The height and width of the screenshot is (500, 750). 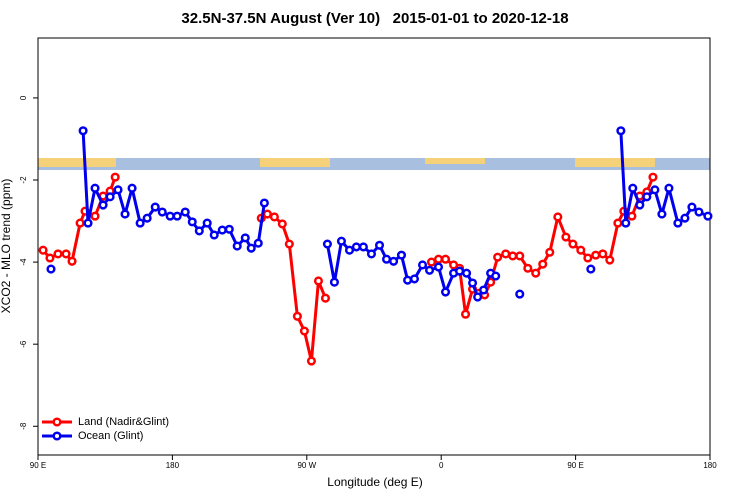 I want to click on y-tick-label: -2, so click(x=23, y=180).